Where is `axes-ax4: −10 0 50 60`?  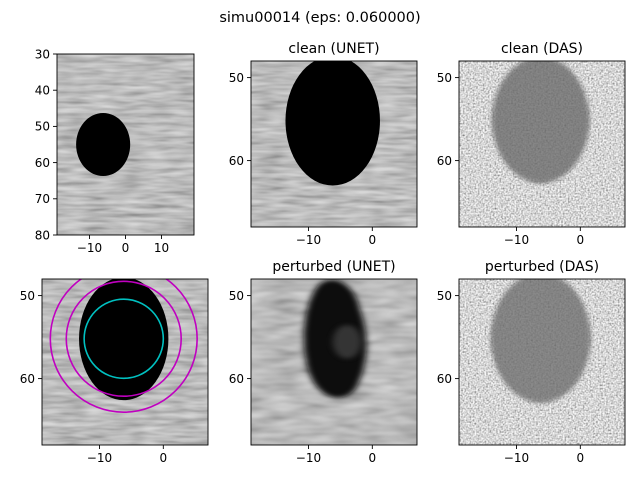 axes-ax4: −10 0 50 60 is located at coordinates (114, 371).